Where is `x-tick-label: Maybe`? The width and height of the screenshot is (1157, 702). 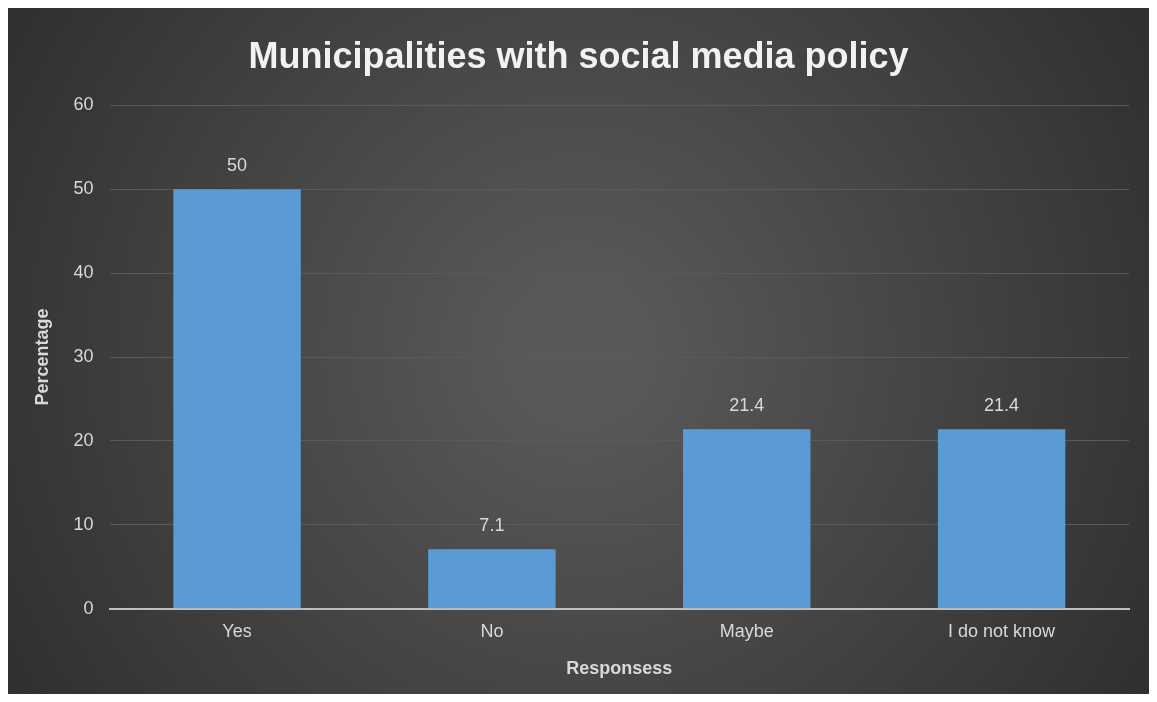 x-tick-label: Maybe is located at coordinates (746, 630).